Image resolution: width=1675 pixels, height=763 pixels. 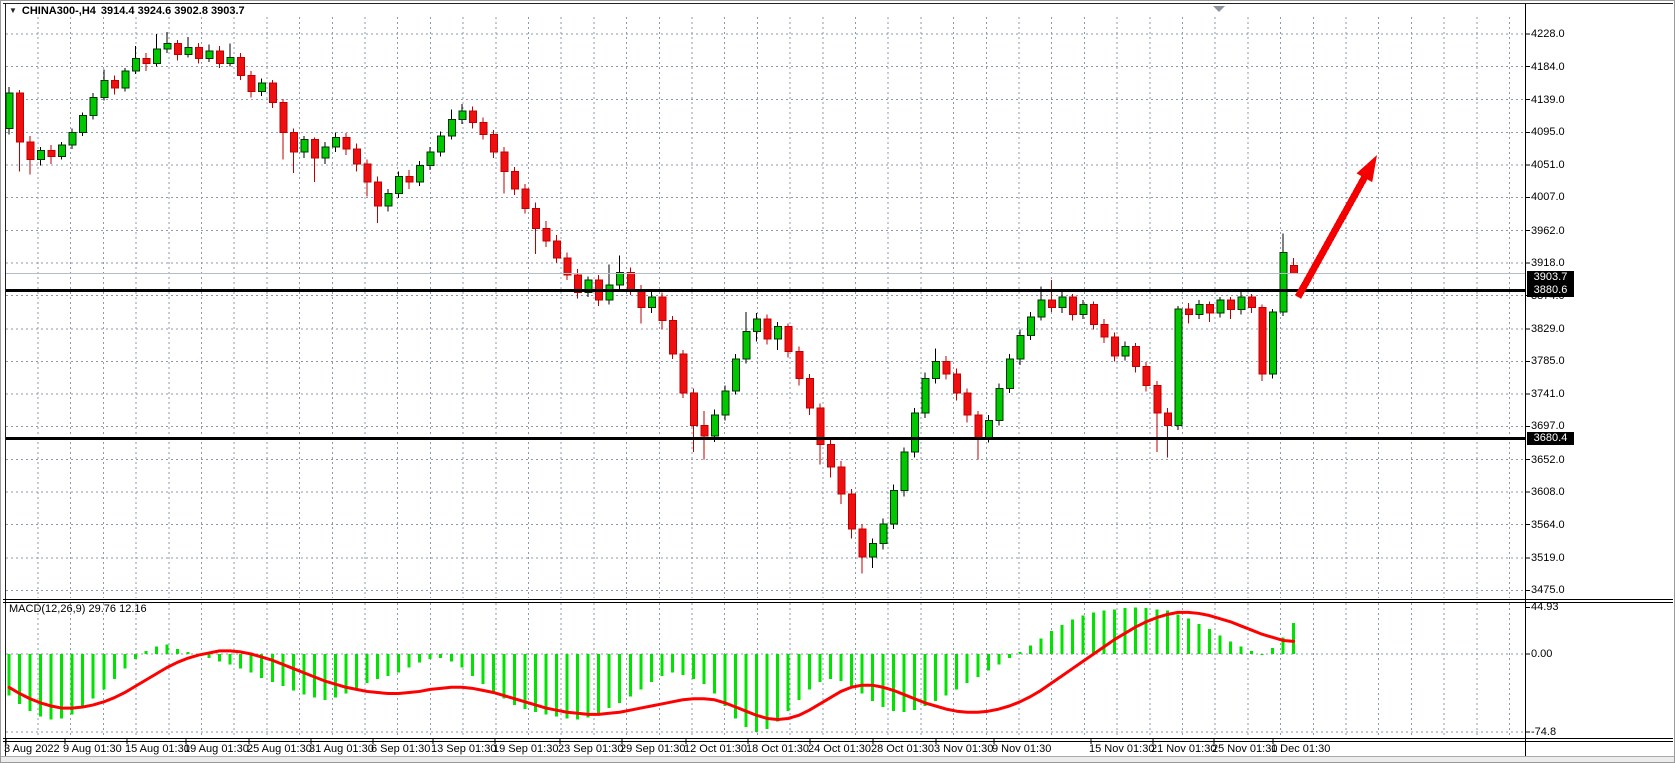 What do you see at coordinates (1219, 9) in the screenshot?
I see `chart-shift-marker-icon` at bounding box center [1219, 9].